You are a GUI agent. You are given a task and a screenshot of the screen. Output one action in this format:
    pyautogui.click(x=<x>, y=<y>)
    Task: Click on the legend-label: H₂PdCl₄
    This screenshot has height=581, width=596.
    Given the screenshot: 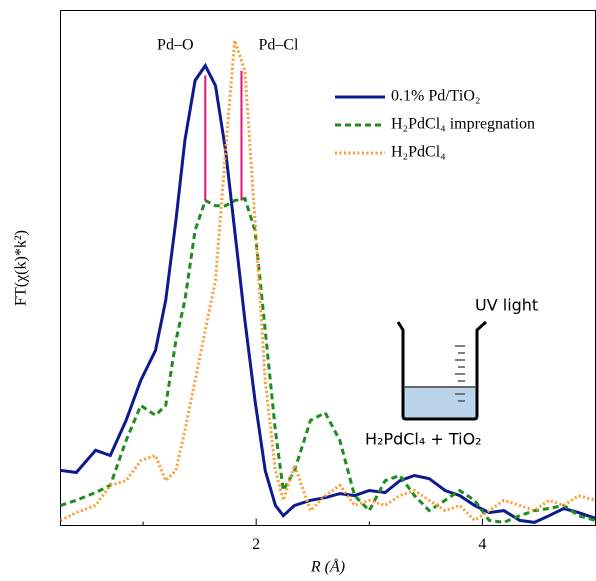 What is the action you would take?
    pyautogui.click(x=418, y=152)
    